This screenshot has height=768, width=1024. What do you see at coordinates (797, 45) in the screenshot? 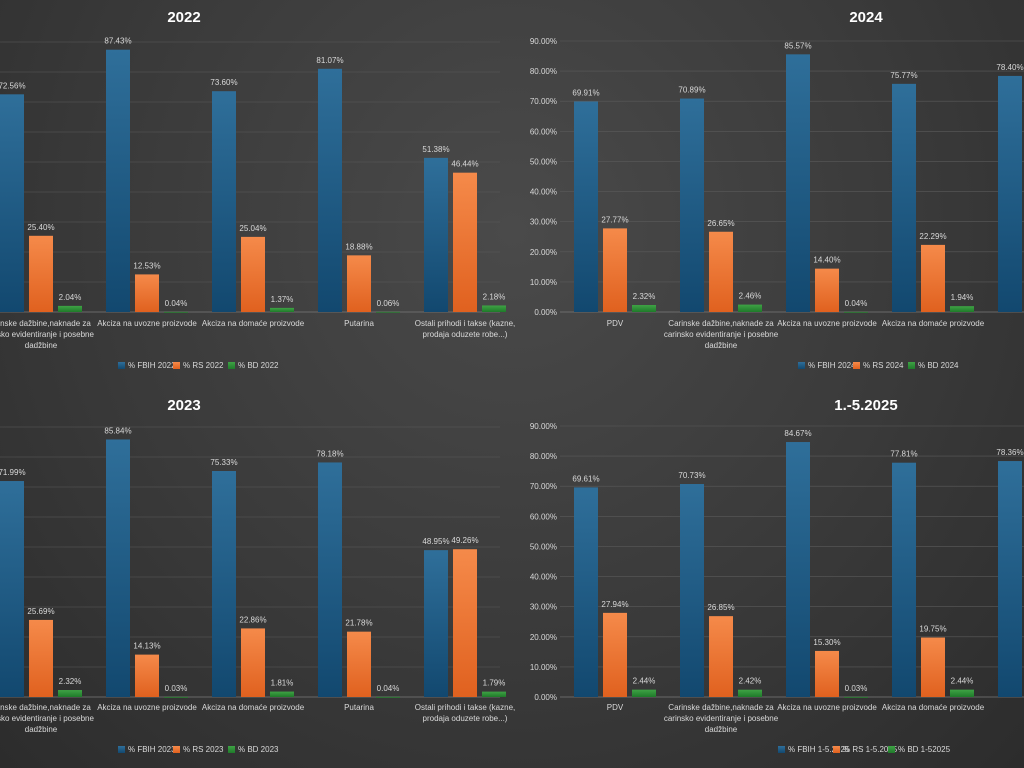
I see `data-label: 85.57%` at bounding box center [797, 45].